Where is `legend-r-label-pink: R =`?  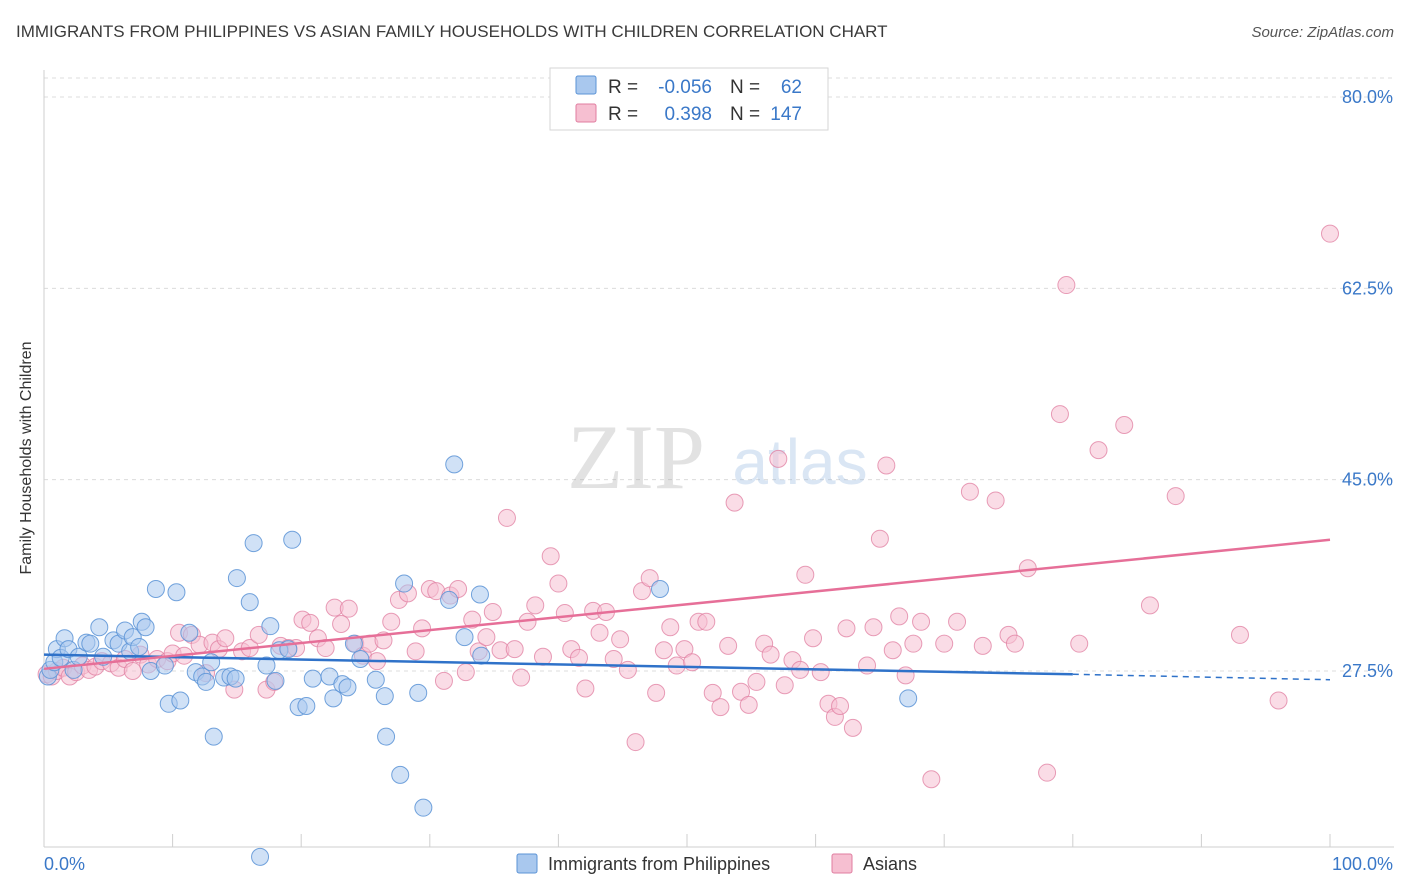 legend-r-label-pink: R = is located at coordinates (623, 114).